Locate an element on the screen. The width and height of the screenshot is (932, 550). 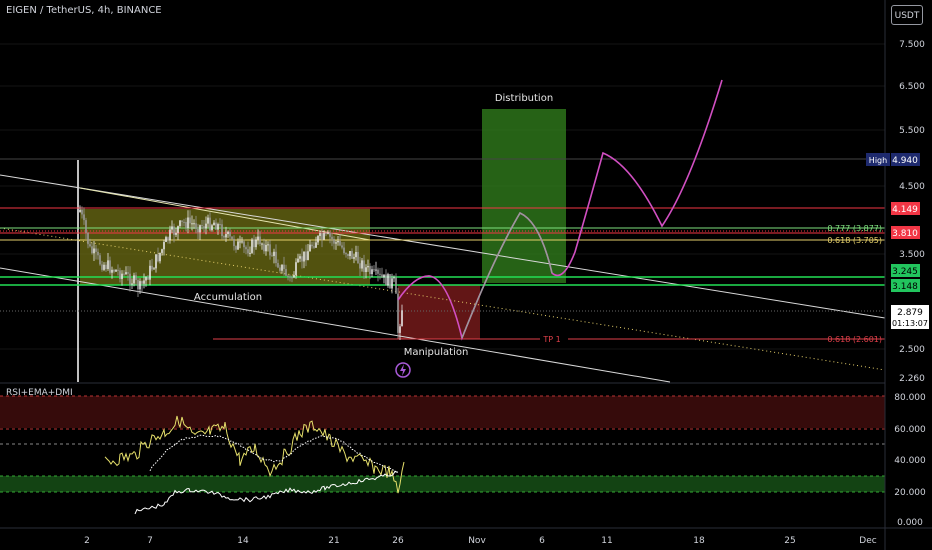
price-label-3810-text: 3.810 is located at coordinates (905, 234).